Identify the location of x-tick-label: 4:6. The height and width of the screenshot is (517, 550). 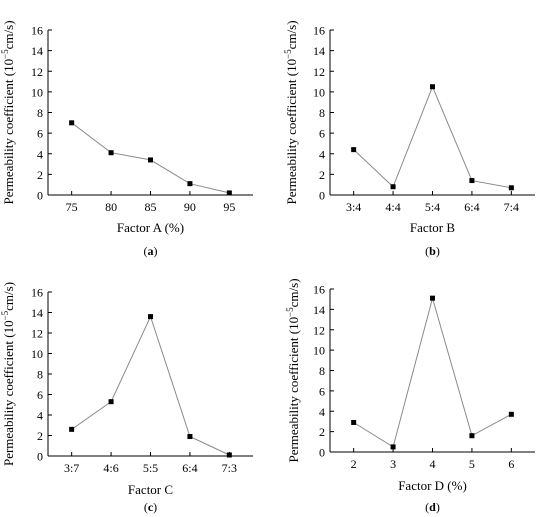
(110, 468).